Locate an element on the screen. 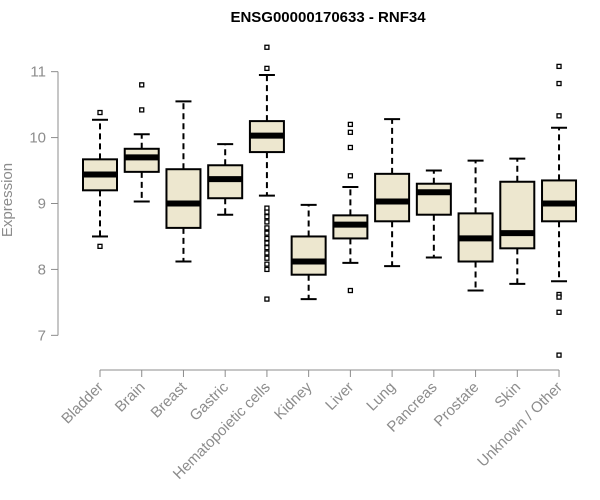  x-tick-label: Liver is located at coordinates (339, 396).